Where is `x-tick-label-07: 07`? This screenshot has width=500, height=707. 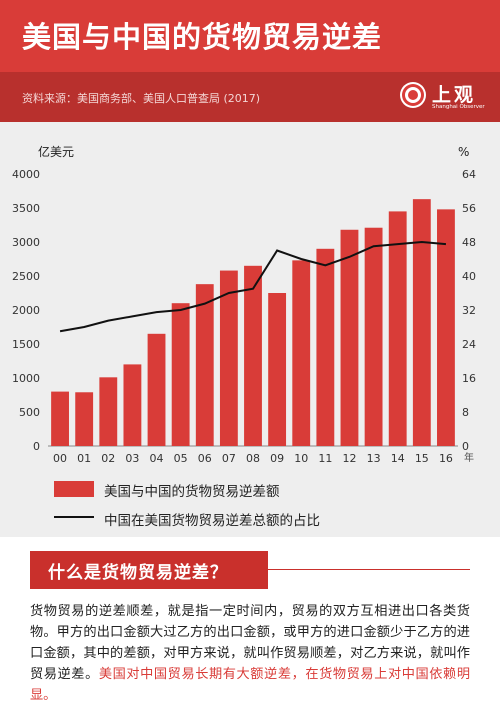 x-tick-label-07: 07 is located at coordinates (229, 458).